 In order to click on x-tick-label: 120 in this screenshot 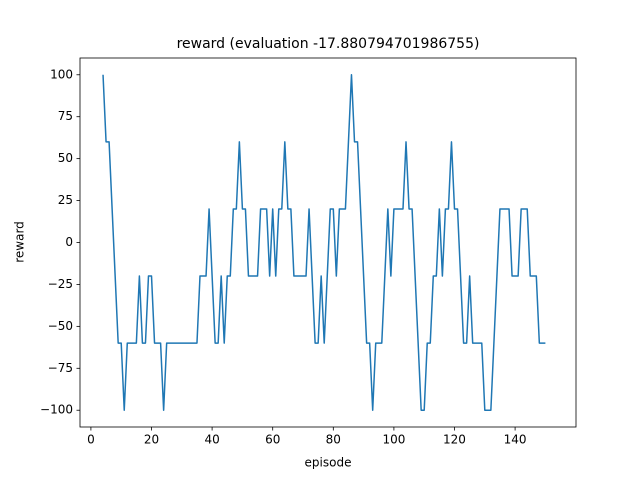, I will do `click(454, 440)`.